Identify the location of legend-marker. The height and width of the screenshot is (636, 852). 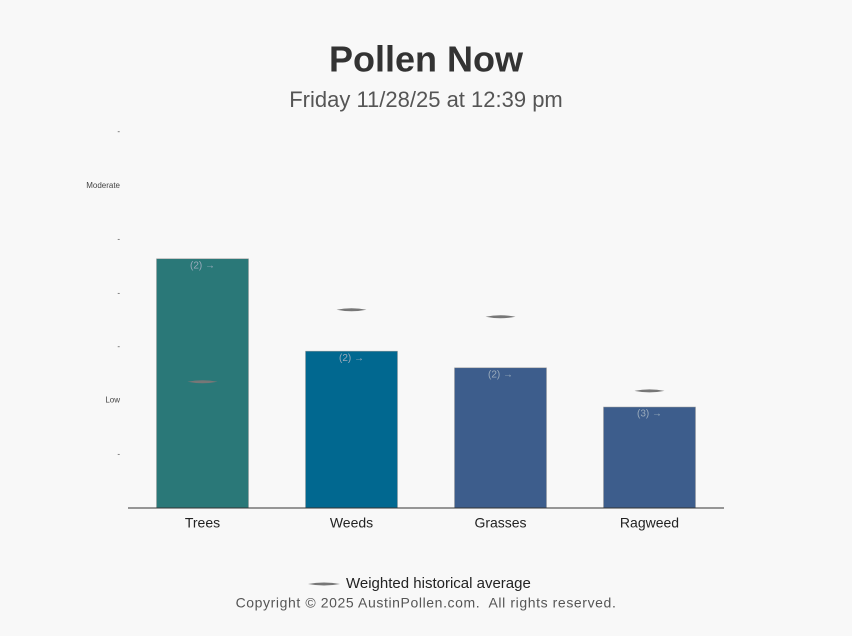
(324, 584).